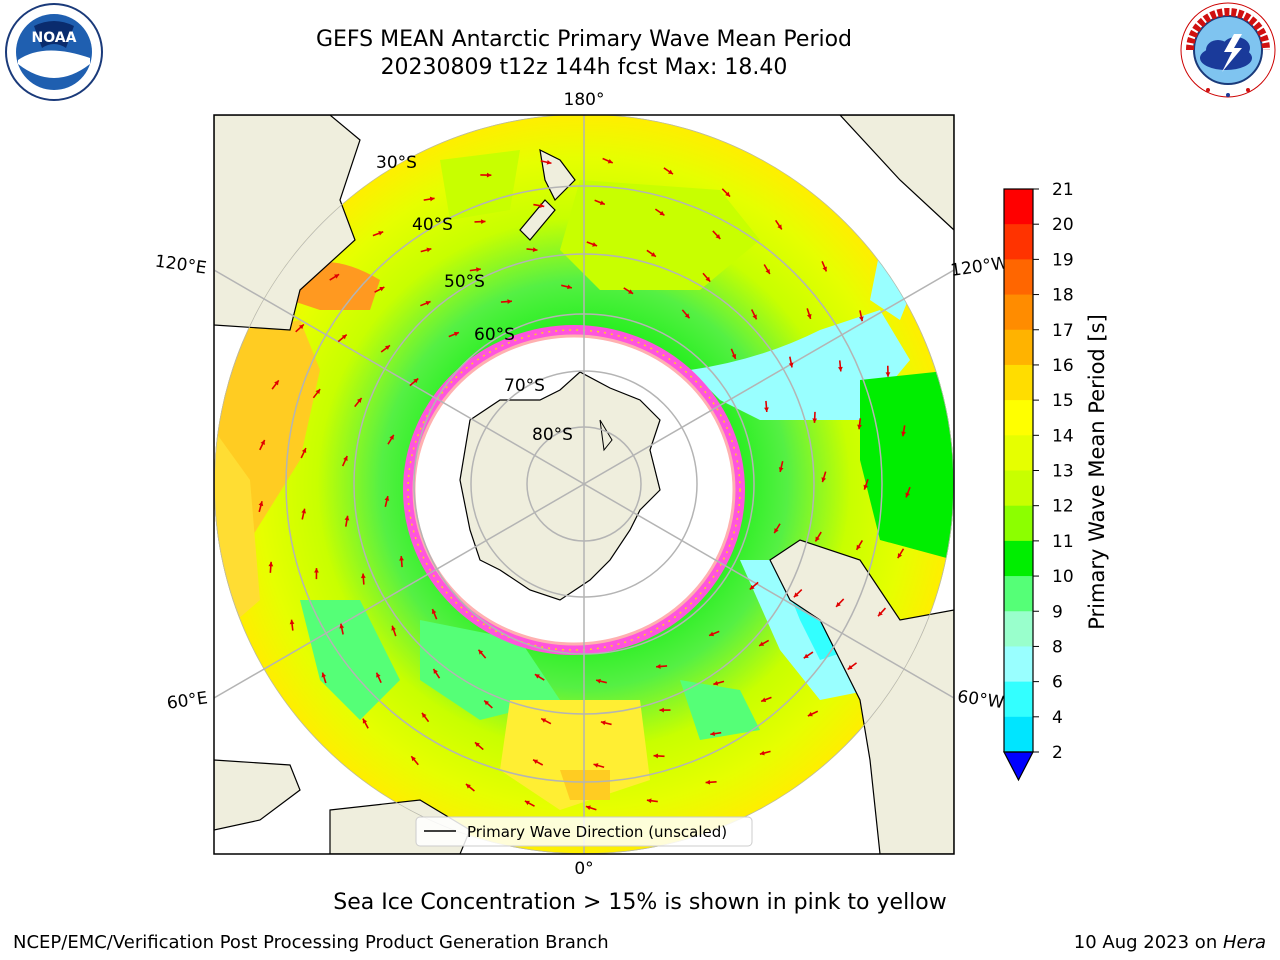 The image size is (1280, 960). What do you see at coordinates (1057, 683) in the screenshot?
I see `colorbar-tick-label: 6` at bounding box center [1057, 683].